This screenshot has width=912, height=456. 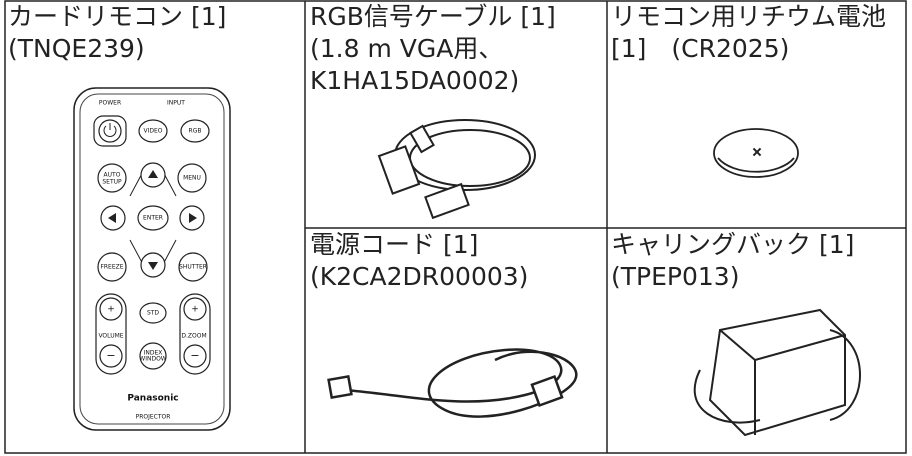 What do you see at coordinates (152, 399) in the screenshot?
I see `remote-label: Panasonic` at bounding box center [152, 399].